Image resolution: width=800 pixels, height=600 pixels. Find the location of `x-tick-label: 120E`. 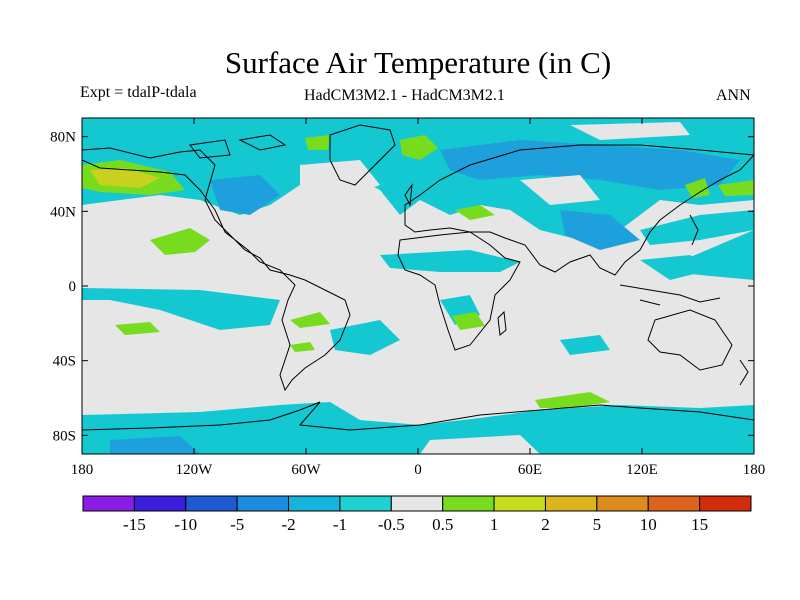

x-tick-label: 120E is located at coordinates (642, 470).